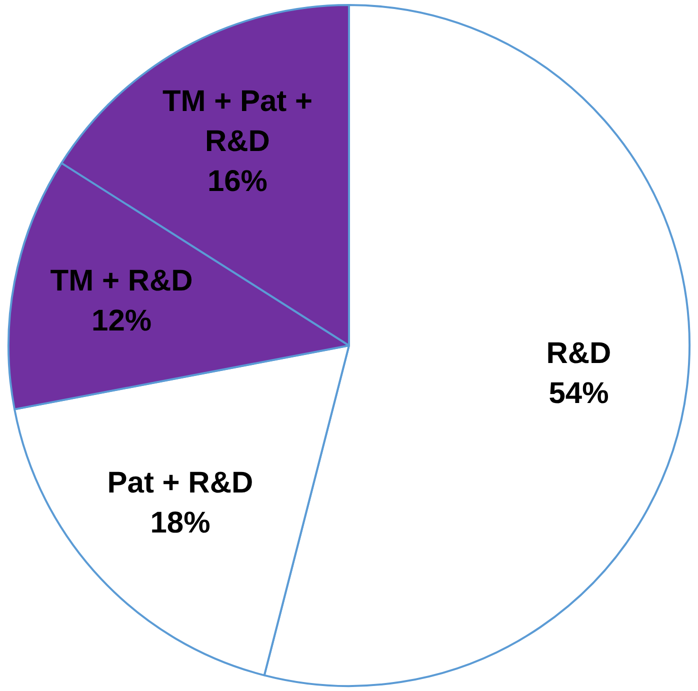 Image resolution: width=698 pixels, height=691 pixels. Describe the element at coordinates (579, 353) in the screenshot. I see `slice-label: R&D` at that location.